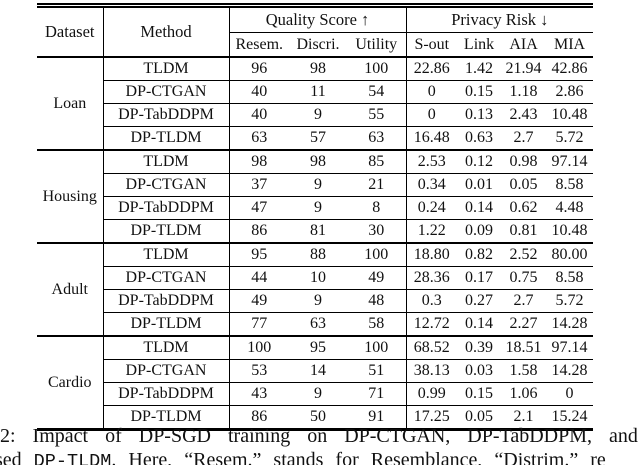  What do you see at coordinates (479, 394) in the screenshot?
I see `link-cell: 0.15` at bounding box center [479, 394].